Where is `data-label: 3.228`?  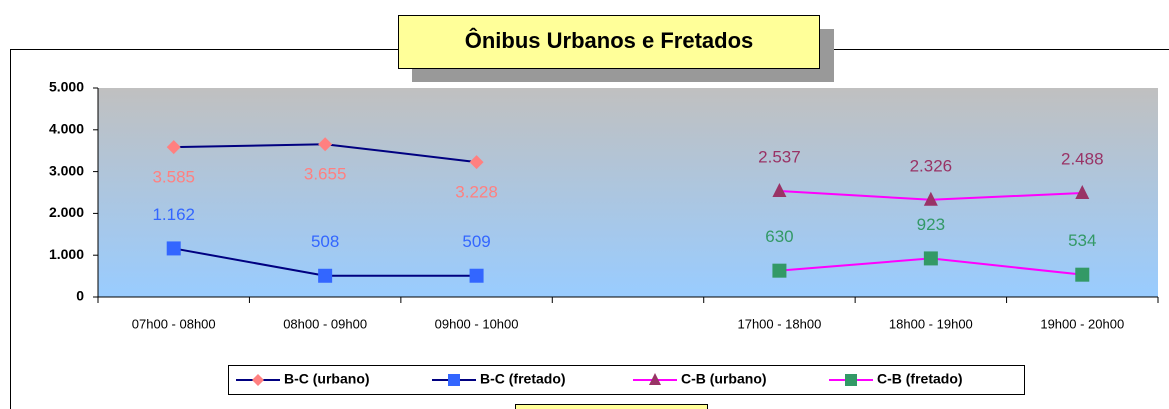 data-label: 3.228 is located at coordinates (476, 192).